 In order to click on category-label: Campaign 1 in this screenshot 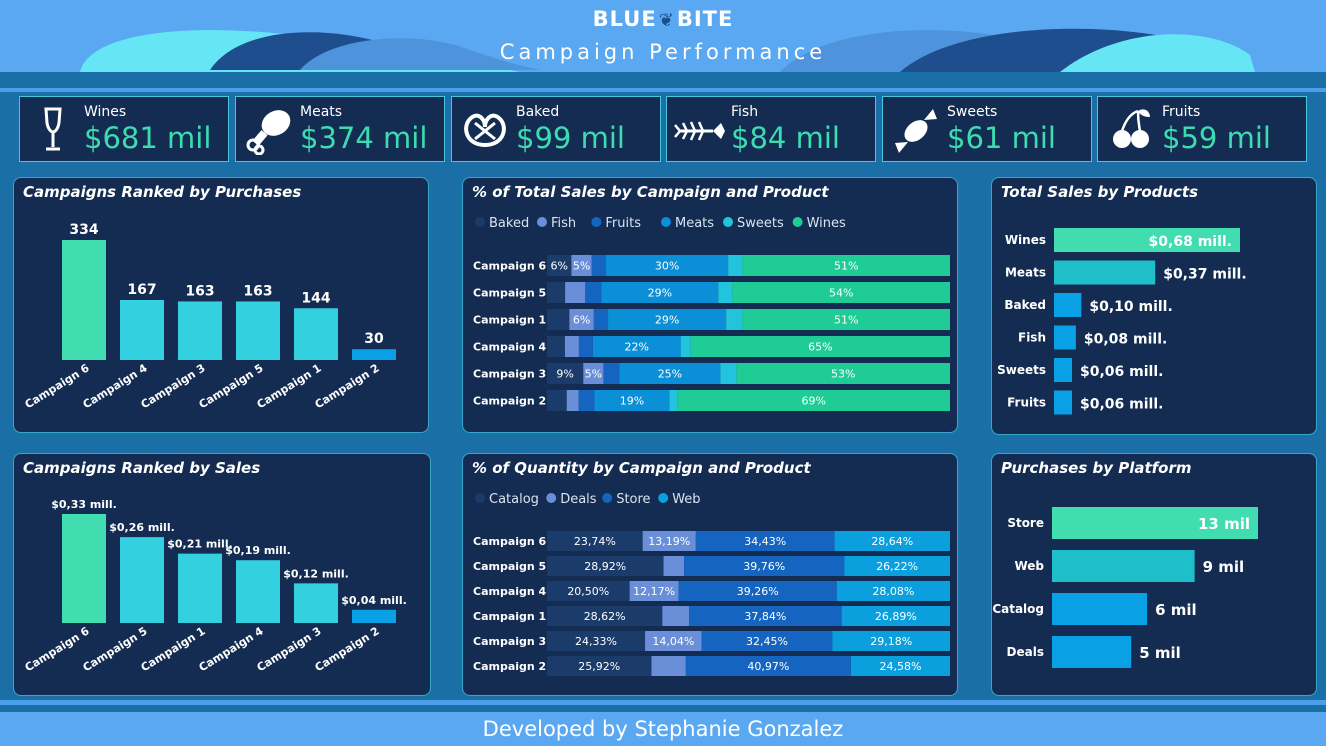, I will do `click(509, 616)`.